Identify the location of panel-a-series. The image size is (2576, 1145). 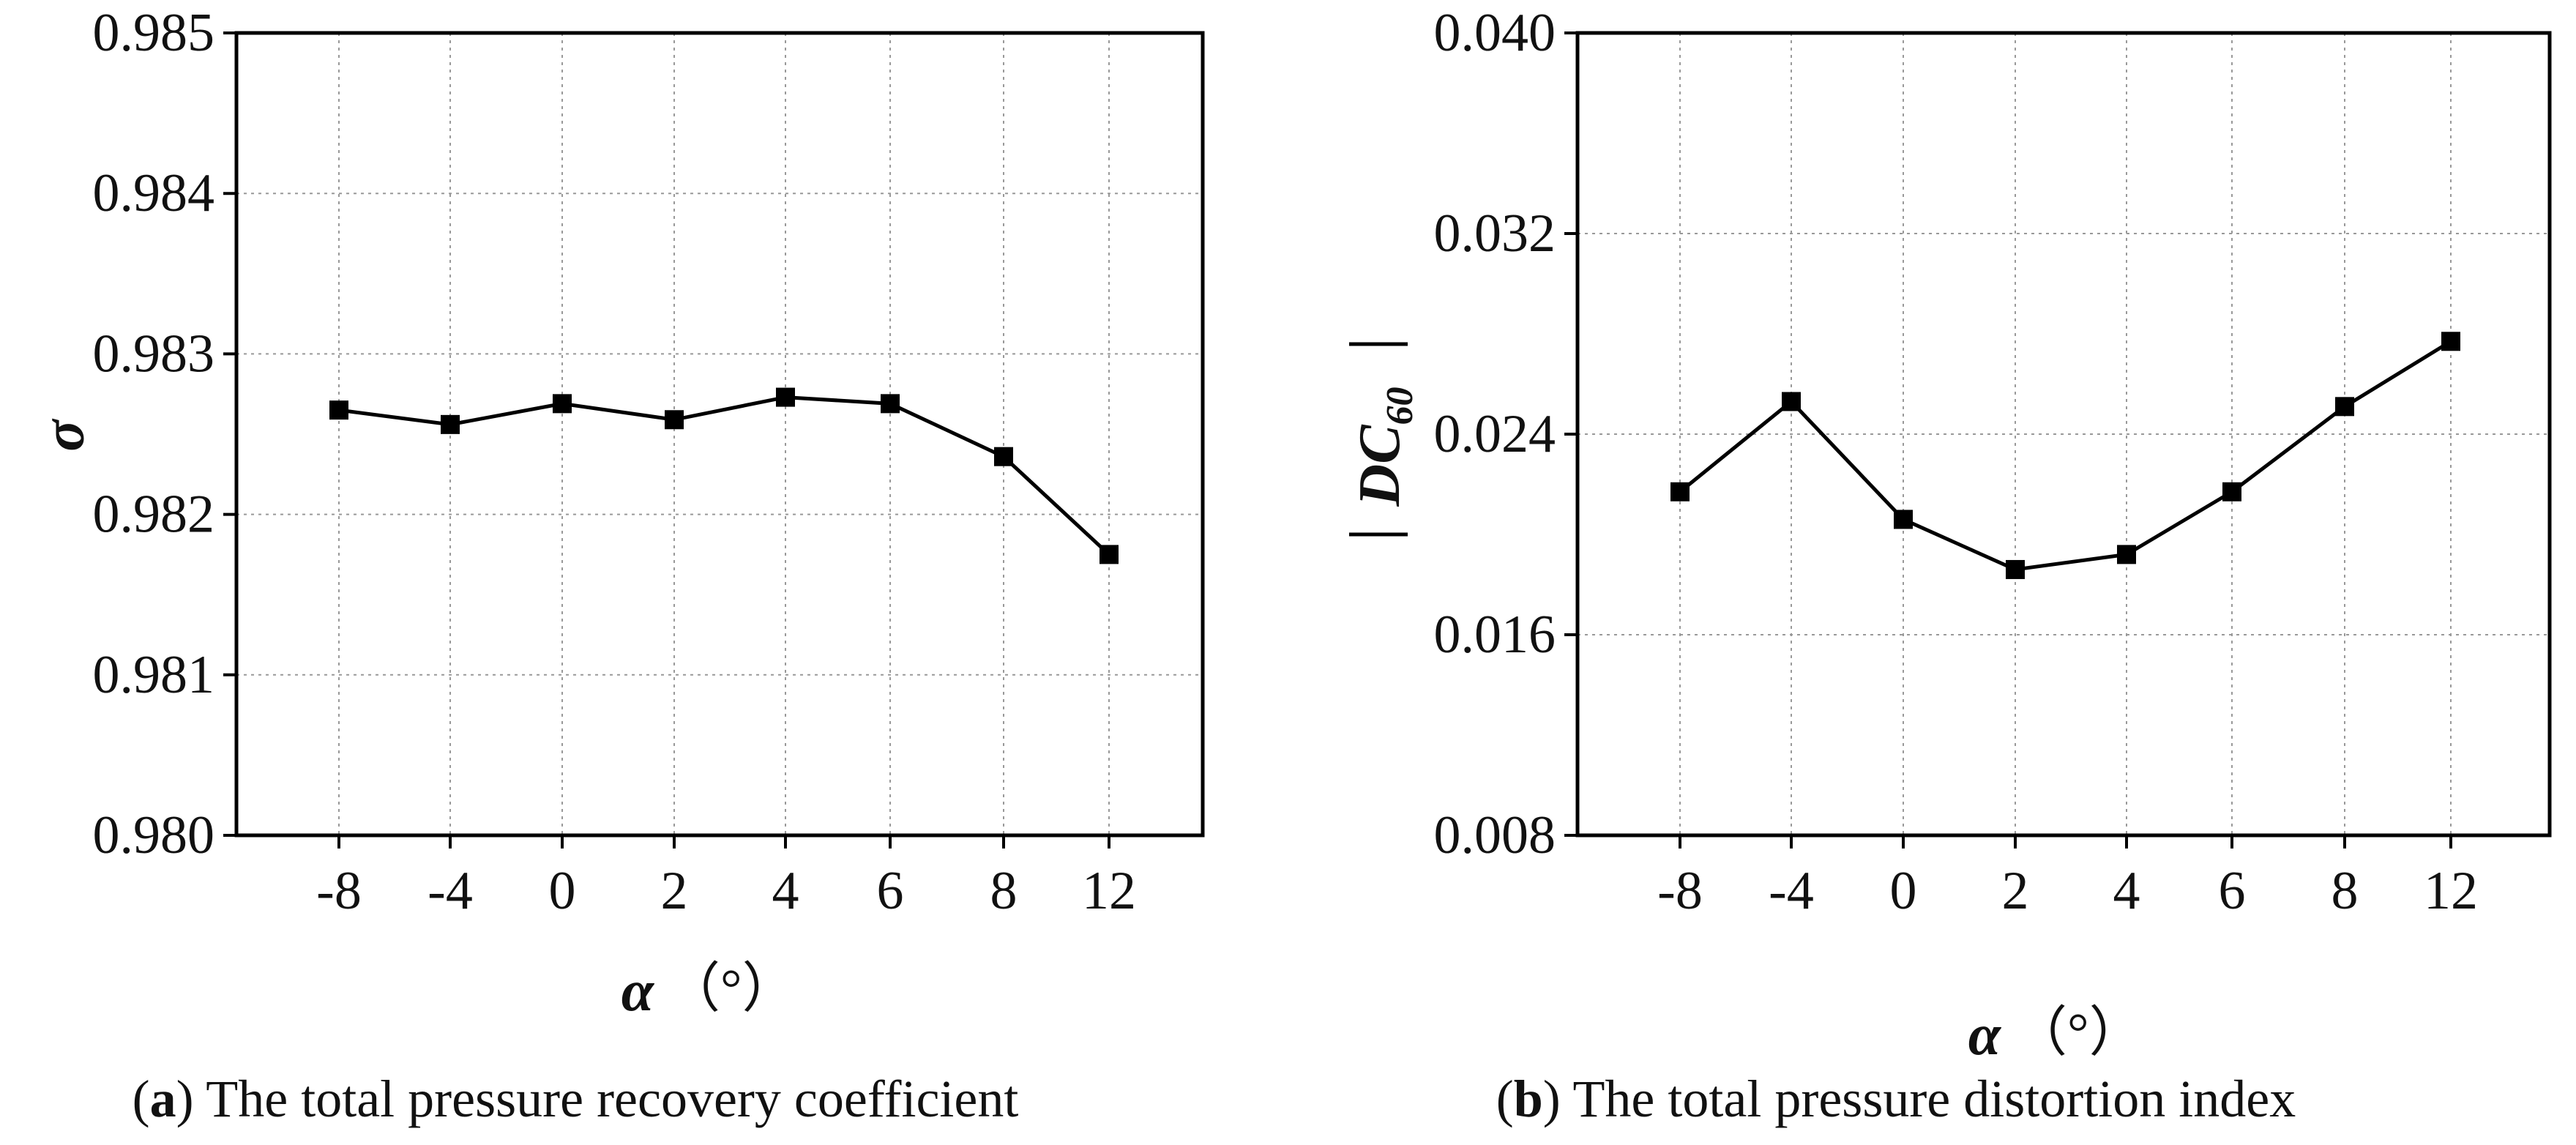
(724, 475).